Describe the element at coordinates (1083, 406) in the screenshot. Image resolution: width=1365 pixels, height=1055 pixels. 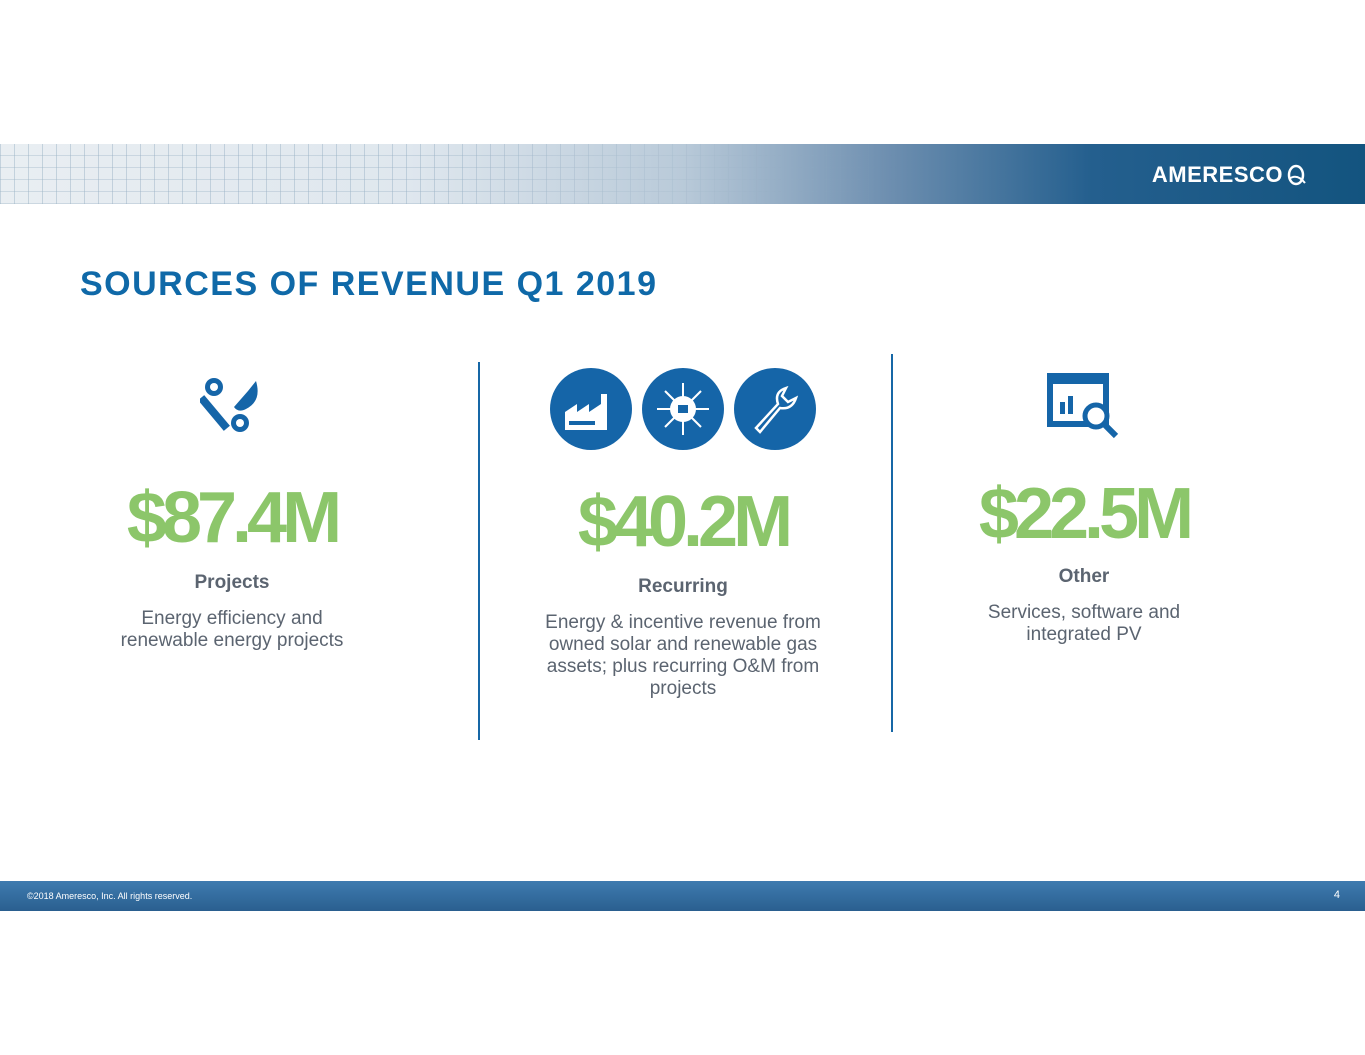
I see `chart-search-icon` at that location.